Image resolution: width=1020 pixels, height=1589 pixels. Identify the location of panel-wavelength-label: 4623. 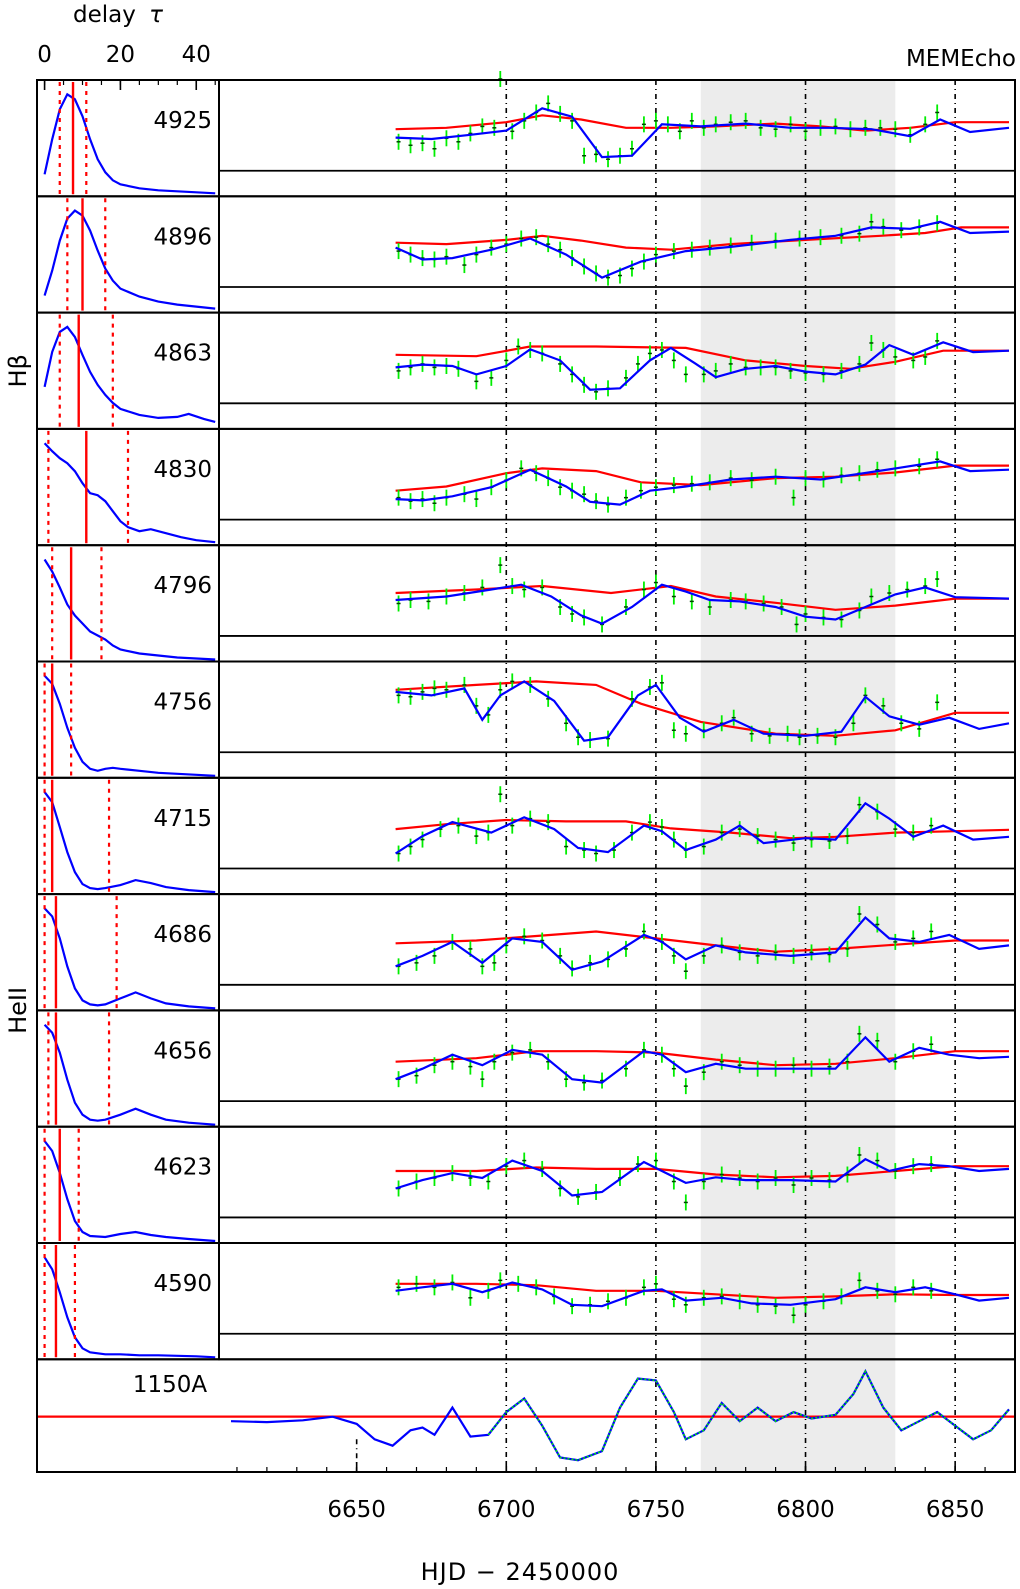
(182, 1168).